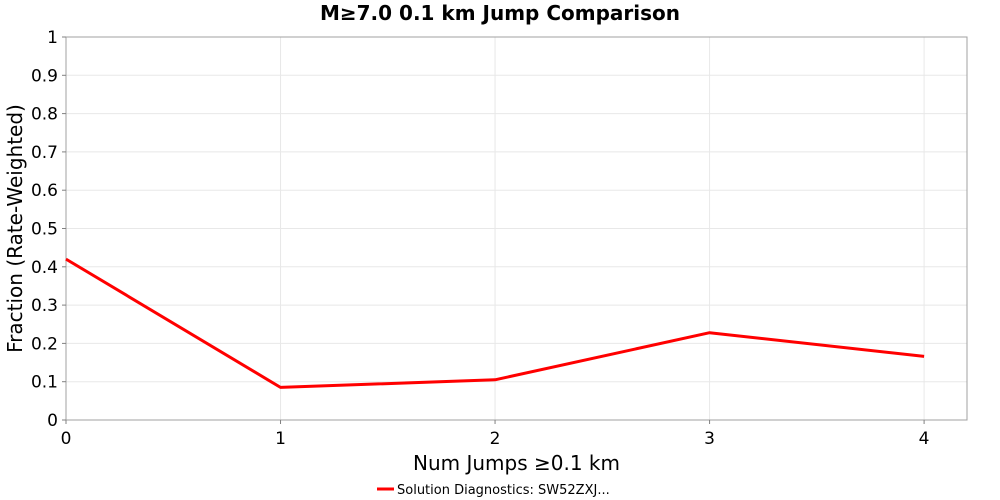  Describe the element at coordinates (44, 383) in the screenshot. I see `y-tick-label: 0.1` at that location.